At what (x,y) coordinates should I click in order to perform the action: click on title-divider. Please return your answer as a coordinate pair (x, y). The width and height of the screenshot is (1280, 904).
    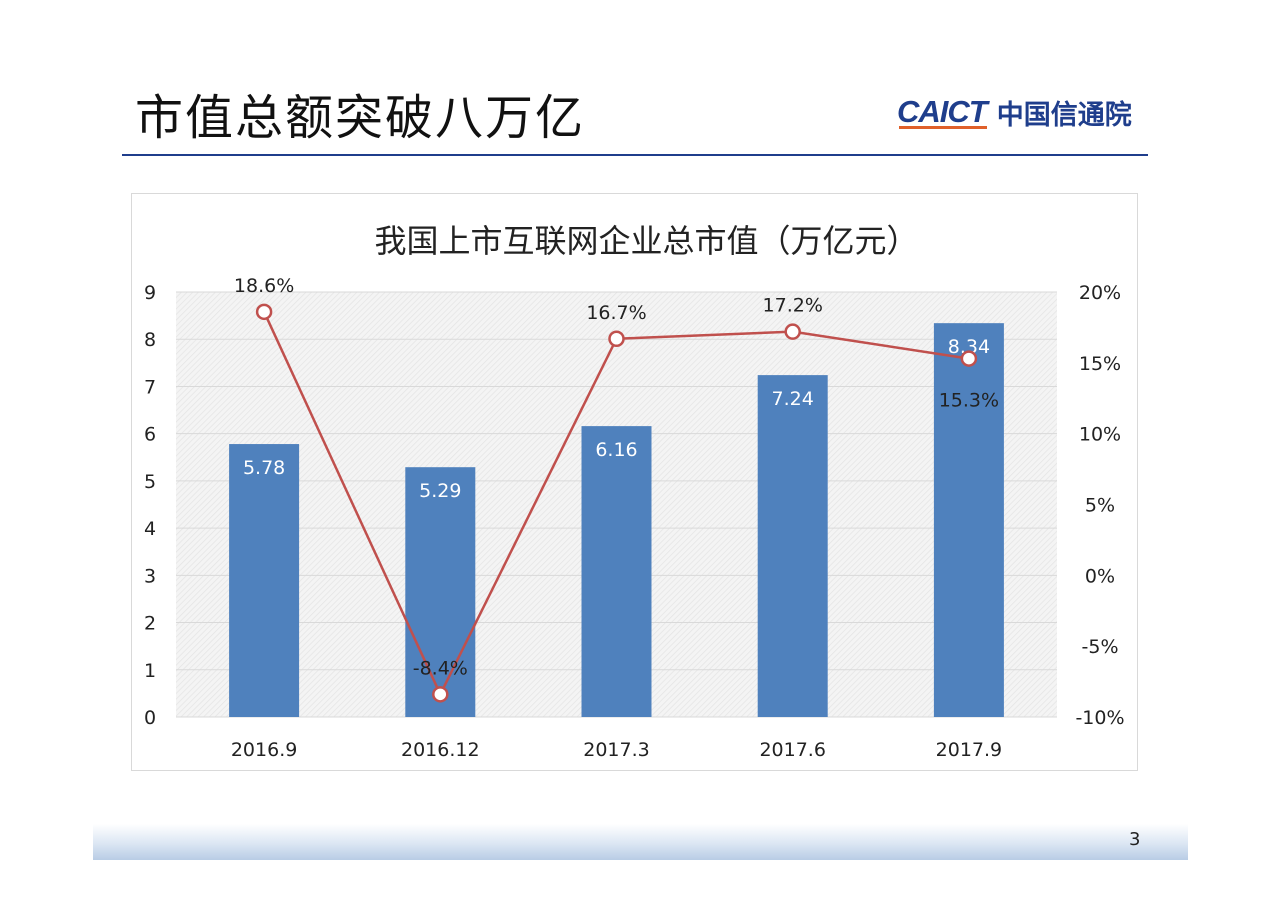
    Looking at the image, I should click on (635, 155).